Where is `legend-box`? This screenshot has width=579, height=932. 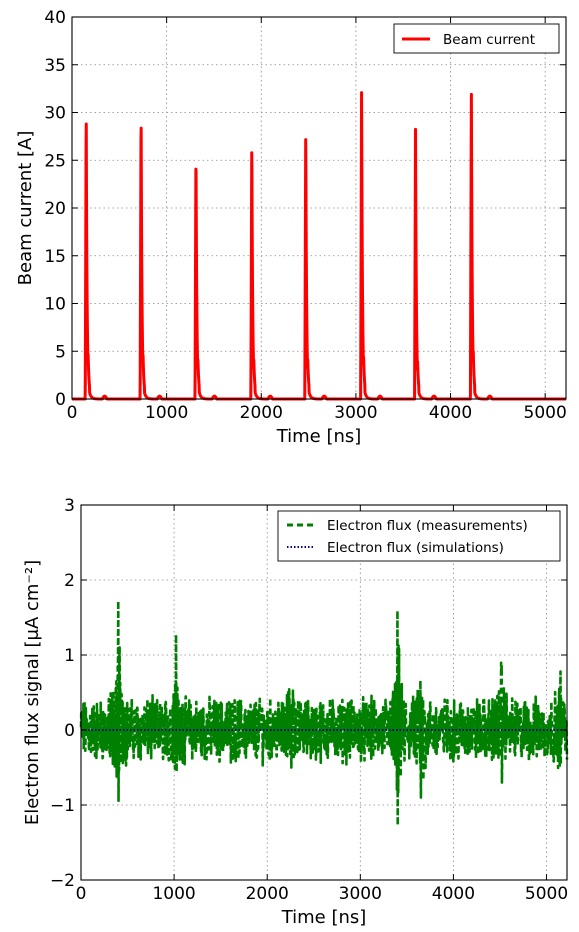 legend-box is located at coordinates (419, 536).